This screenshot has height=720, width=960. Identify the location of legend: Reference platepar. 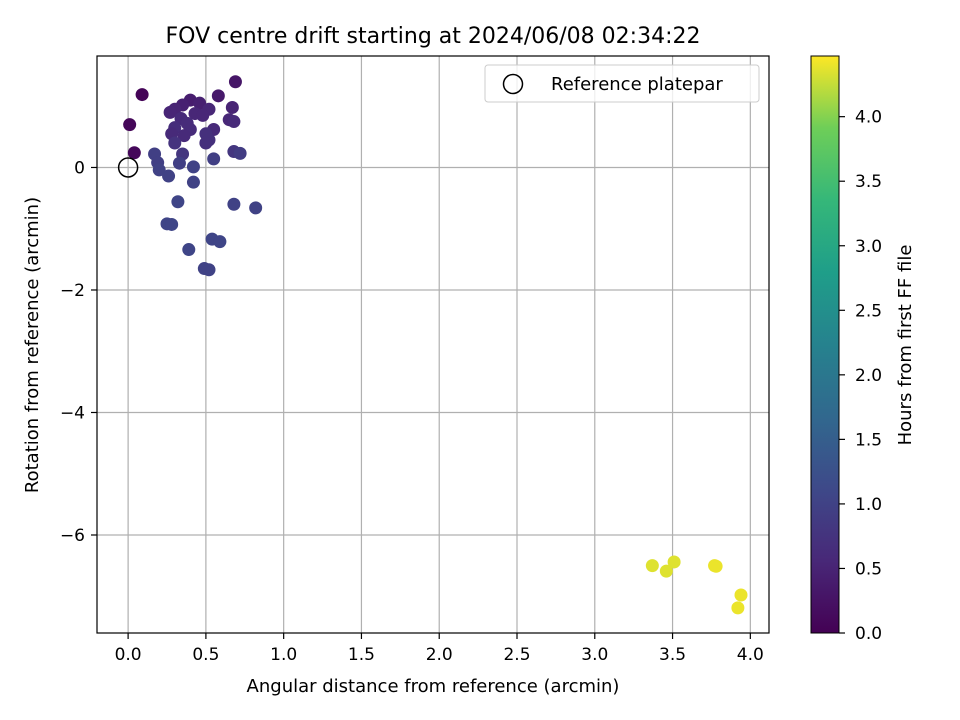
(622, 83).